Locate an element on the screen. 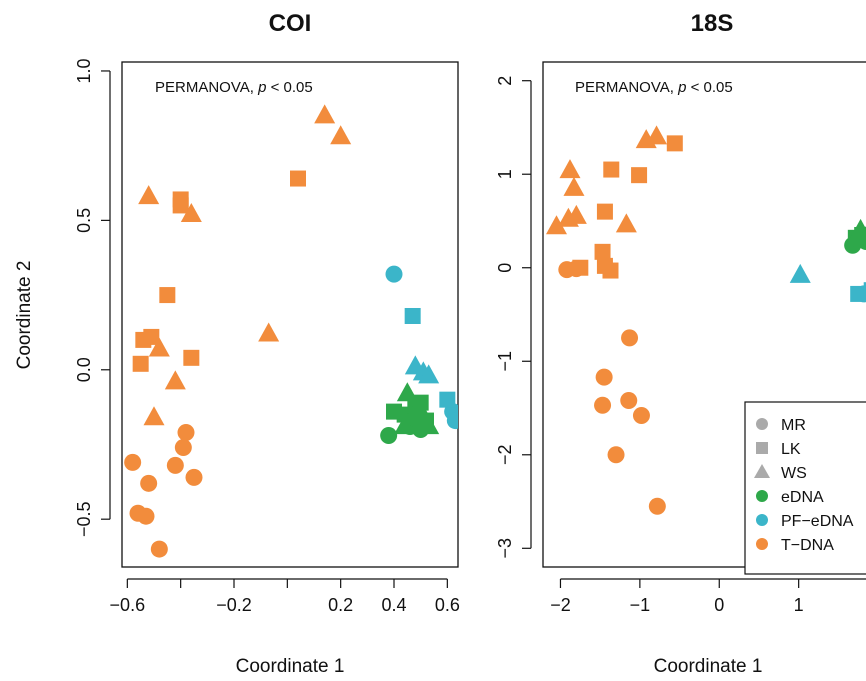  y-tick-label: 0.0 is located at coordinates (84, 369).